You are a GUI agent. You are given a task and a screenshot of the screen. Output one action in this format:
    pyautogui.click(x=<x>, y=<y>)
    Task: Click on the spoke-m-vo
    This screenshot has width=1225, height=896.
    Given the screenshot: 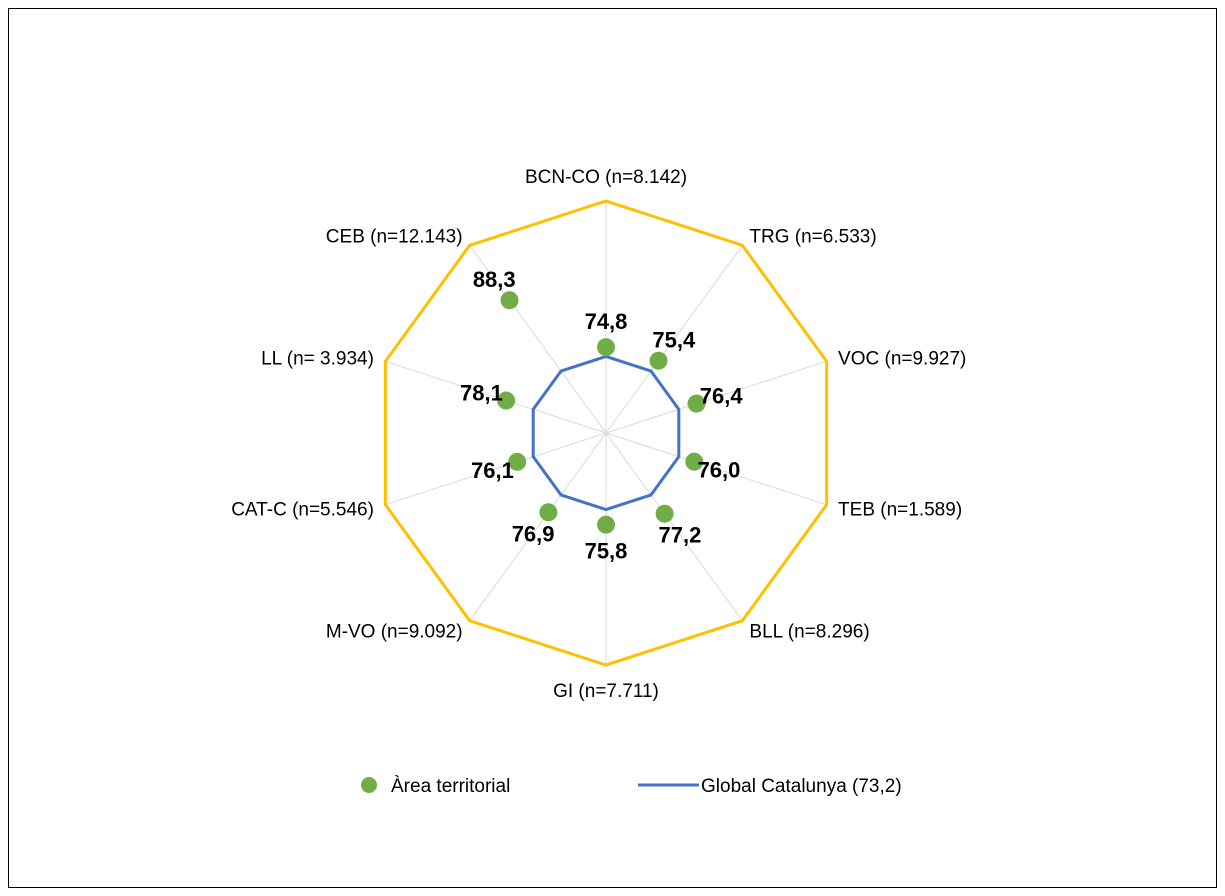 What is the action you would take?
    pyautogui.click(x=538, y=526)
    